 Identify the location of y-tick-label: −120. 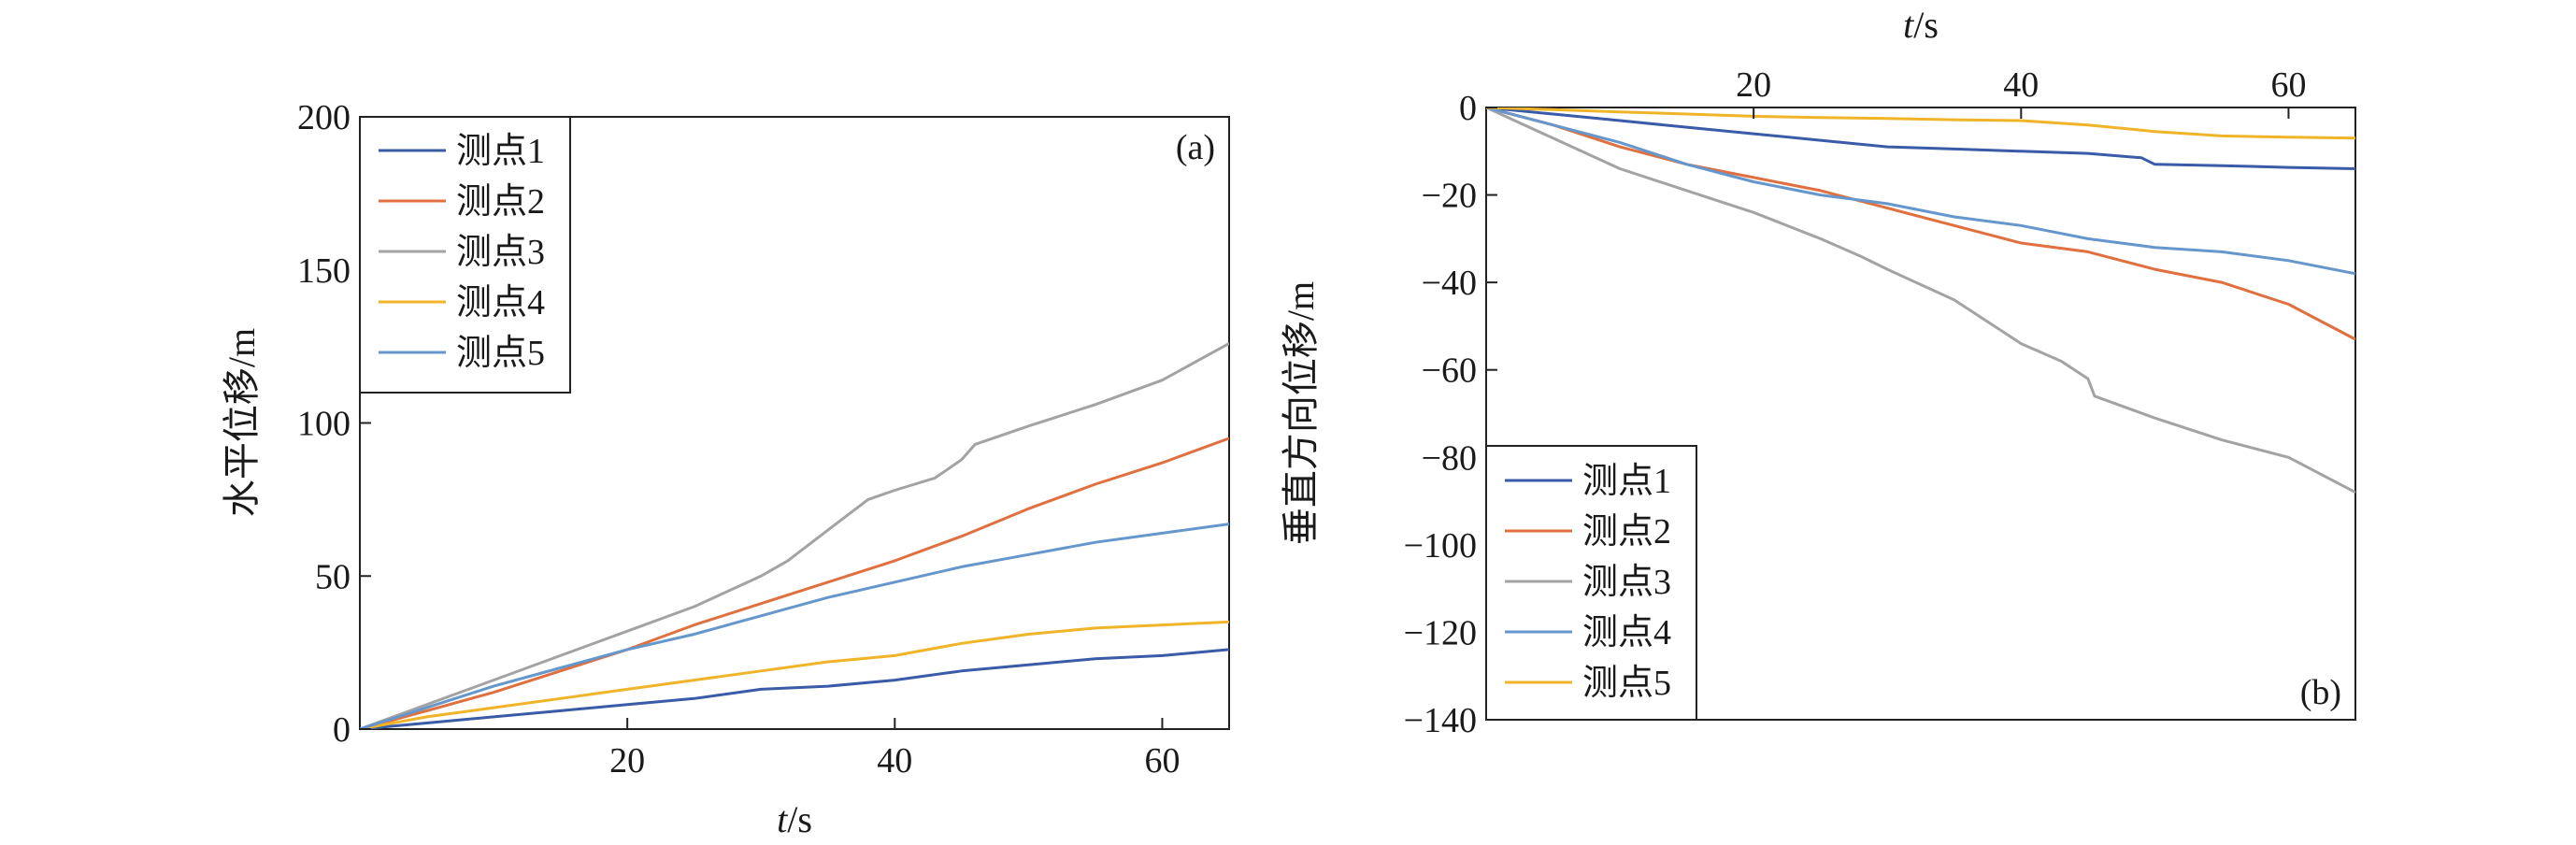
(1440, 632).